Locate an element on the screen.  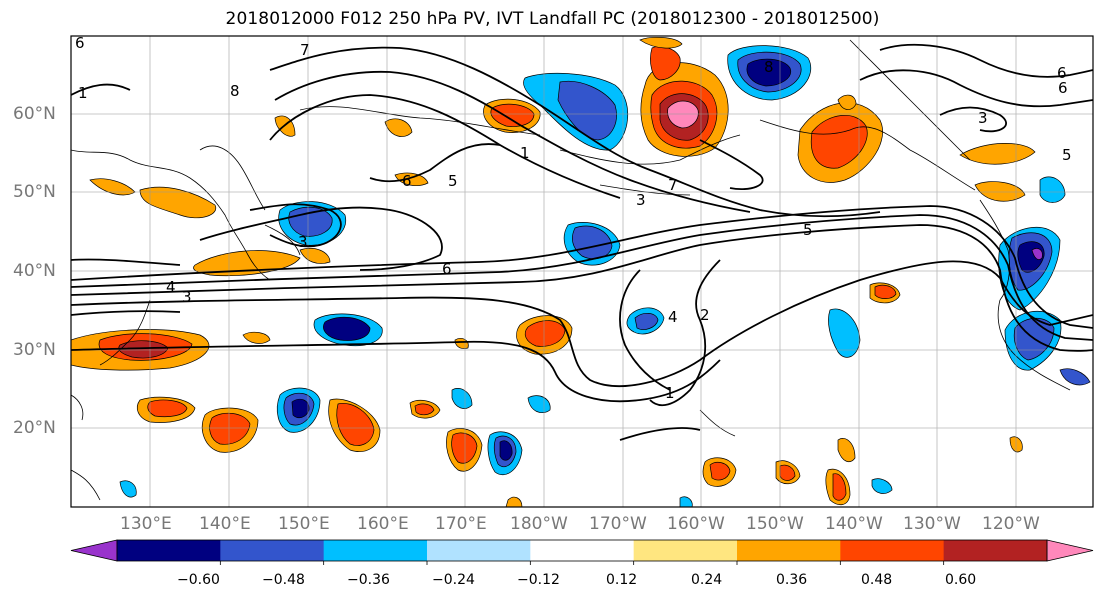
lat-label: 30°N is located at coordinates (34, 350).